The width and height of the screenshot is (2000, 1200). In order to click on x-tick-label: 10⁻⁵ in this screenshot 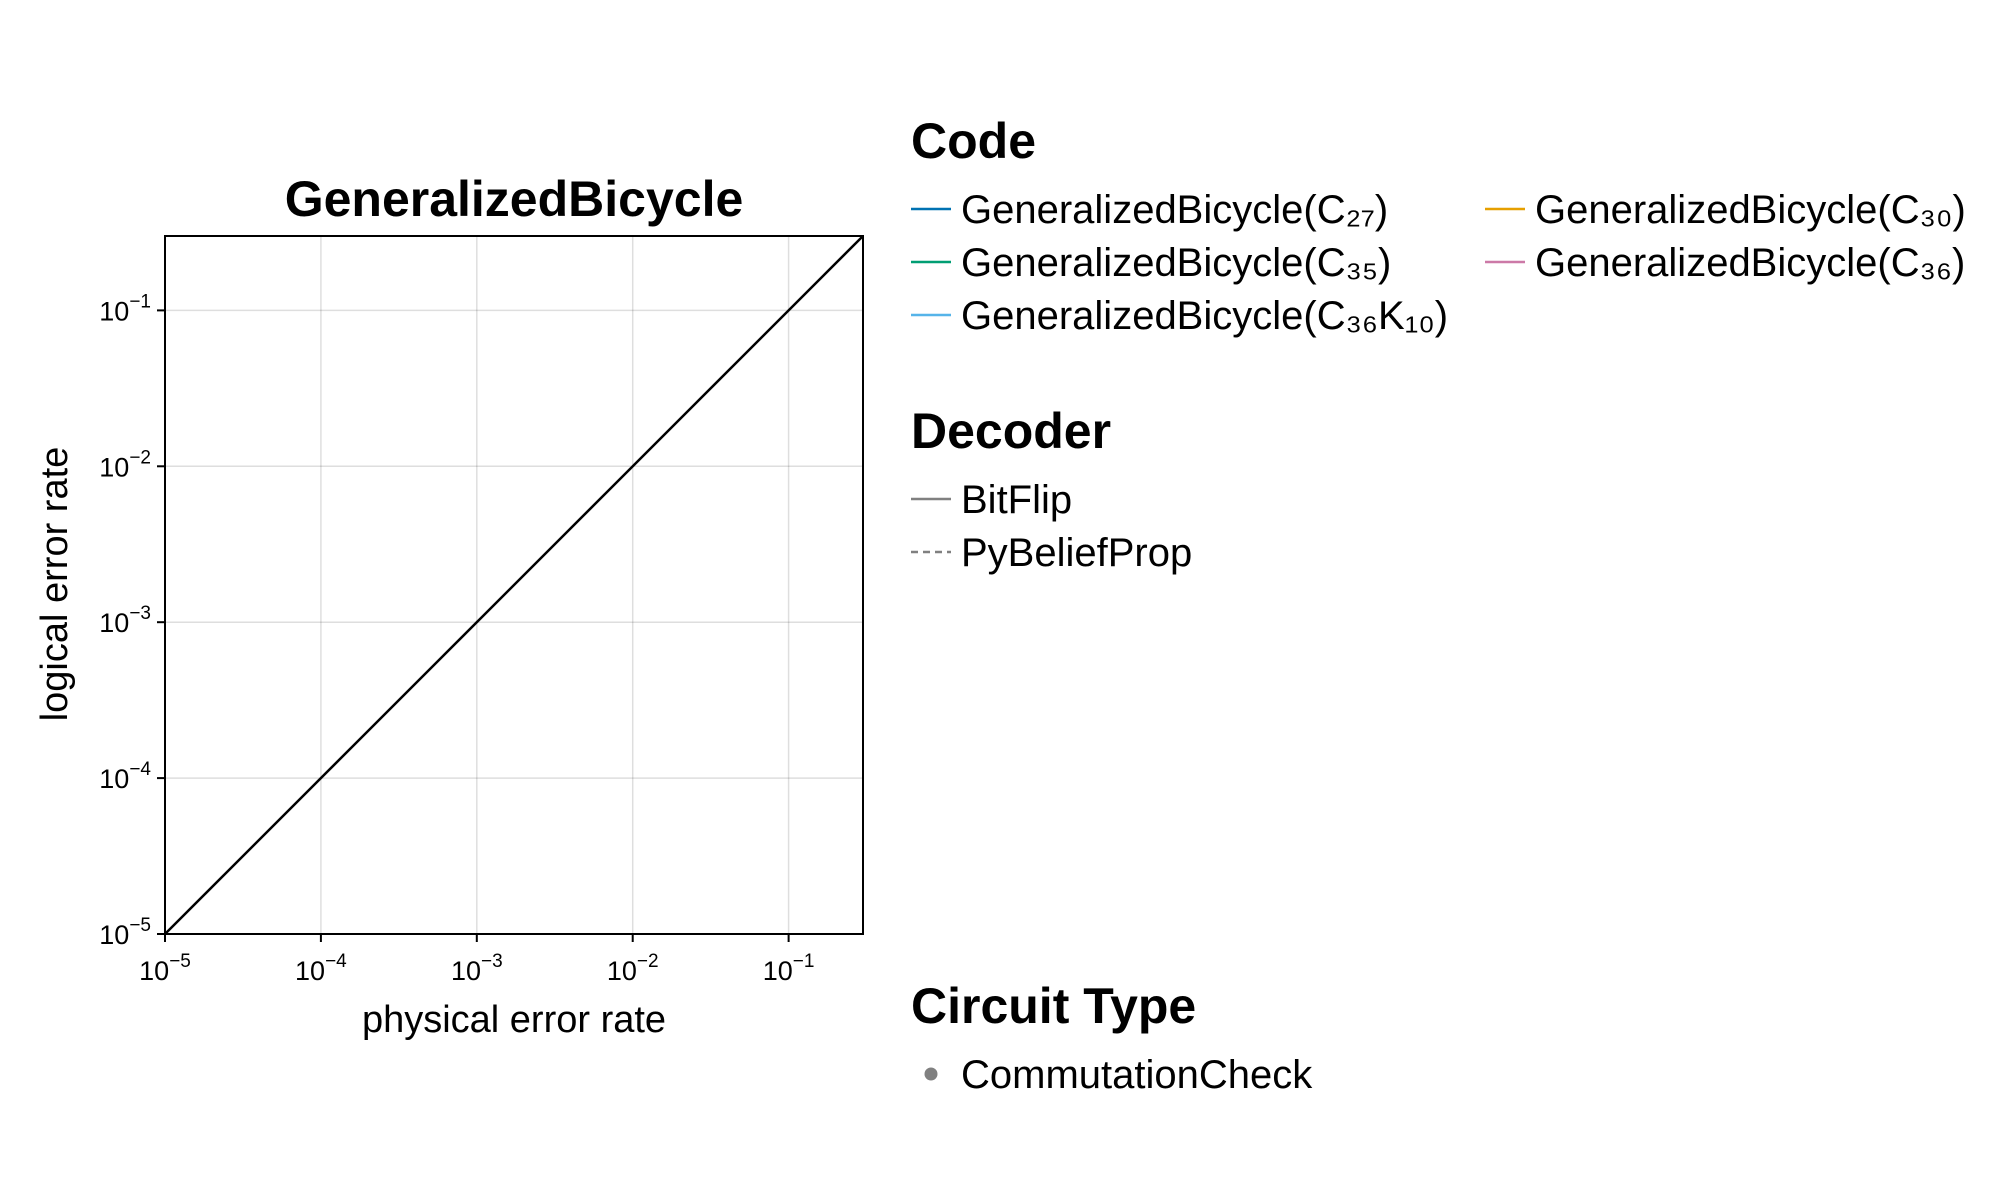, I will do `click(165, 968)`.